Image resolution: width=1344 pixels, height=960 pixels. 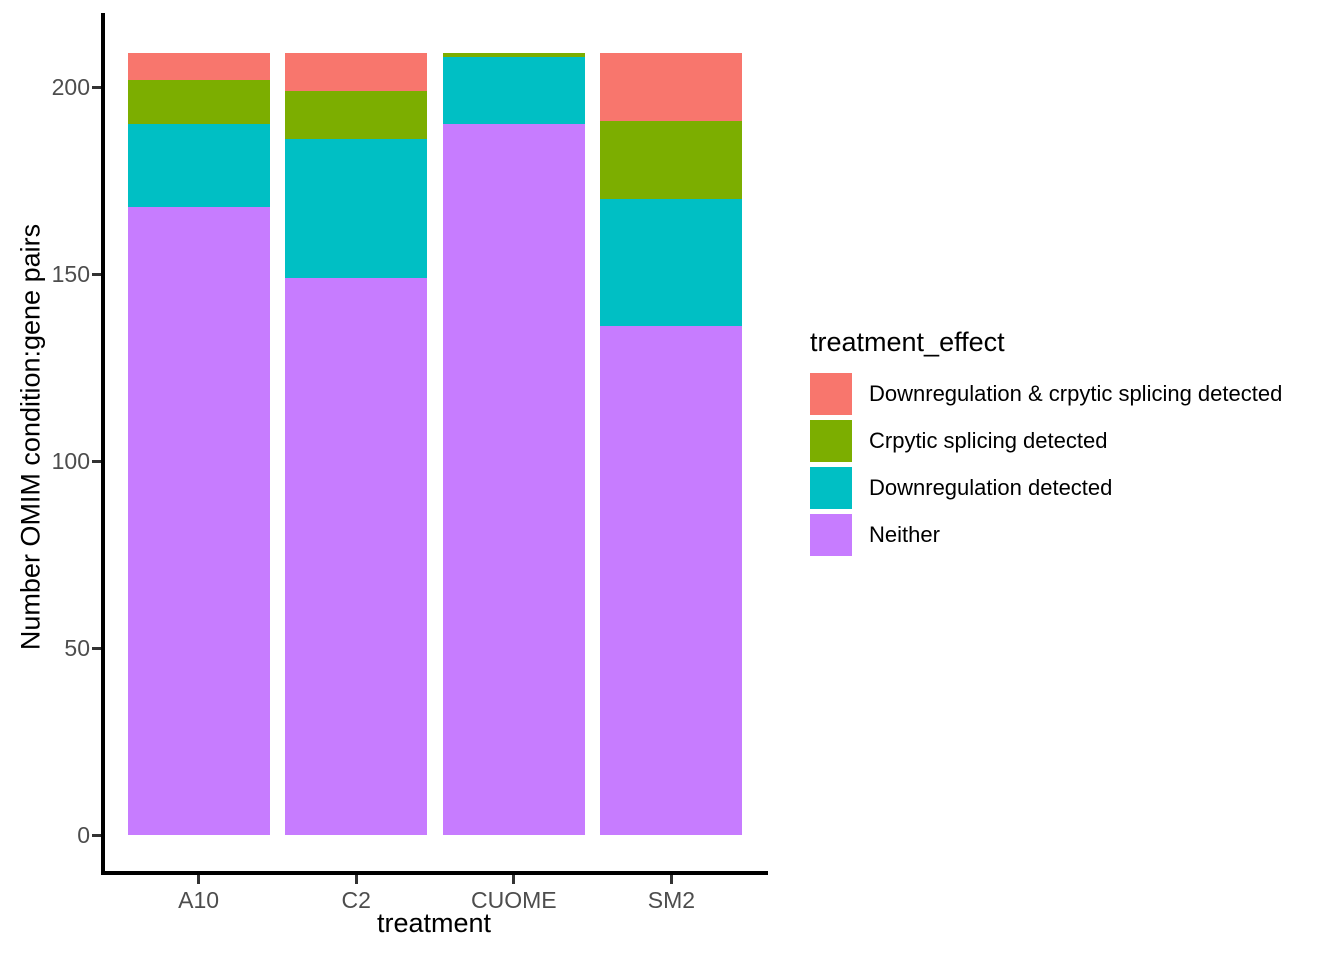 I want to click on legend-label: Neither, so click(x=904, y=534).